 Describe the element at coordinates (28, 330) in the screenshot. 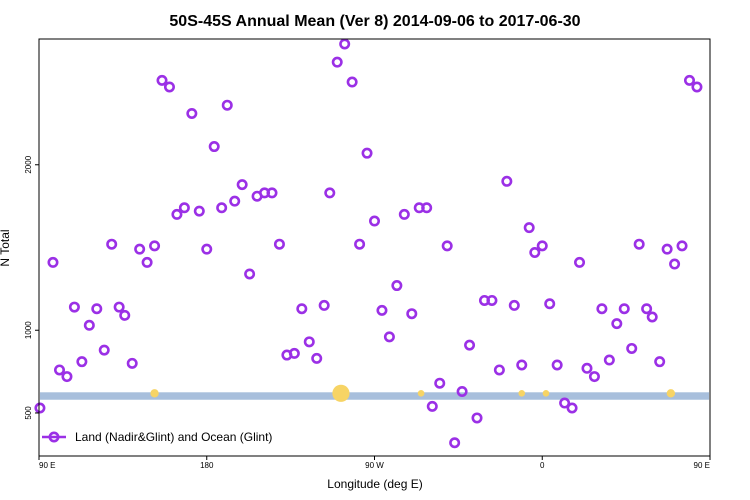

I see `y-tick-label: 1000` at that location.